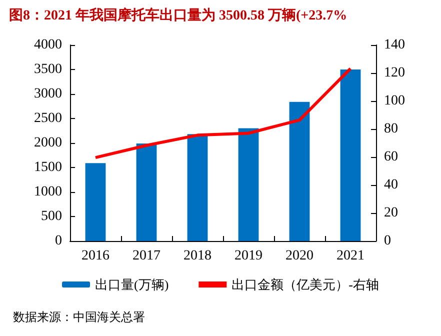 The image size is (441, 336). Describe the element at coordinates (48, 143) in the screenshot. I see `y-tick-label: 2000` at that location.